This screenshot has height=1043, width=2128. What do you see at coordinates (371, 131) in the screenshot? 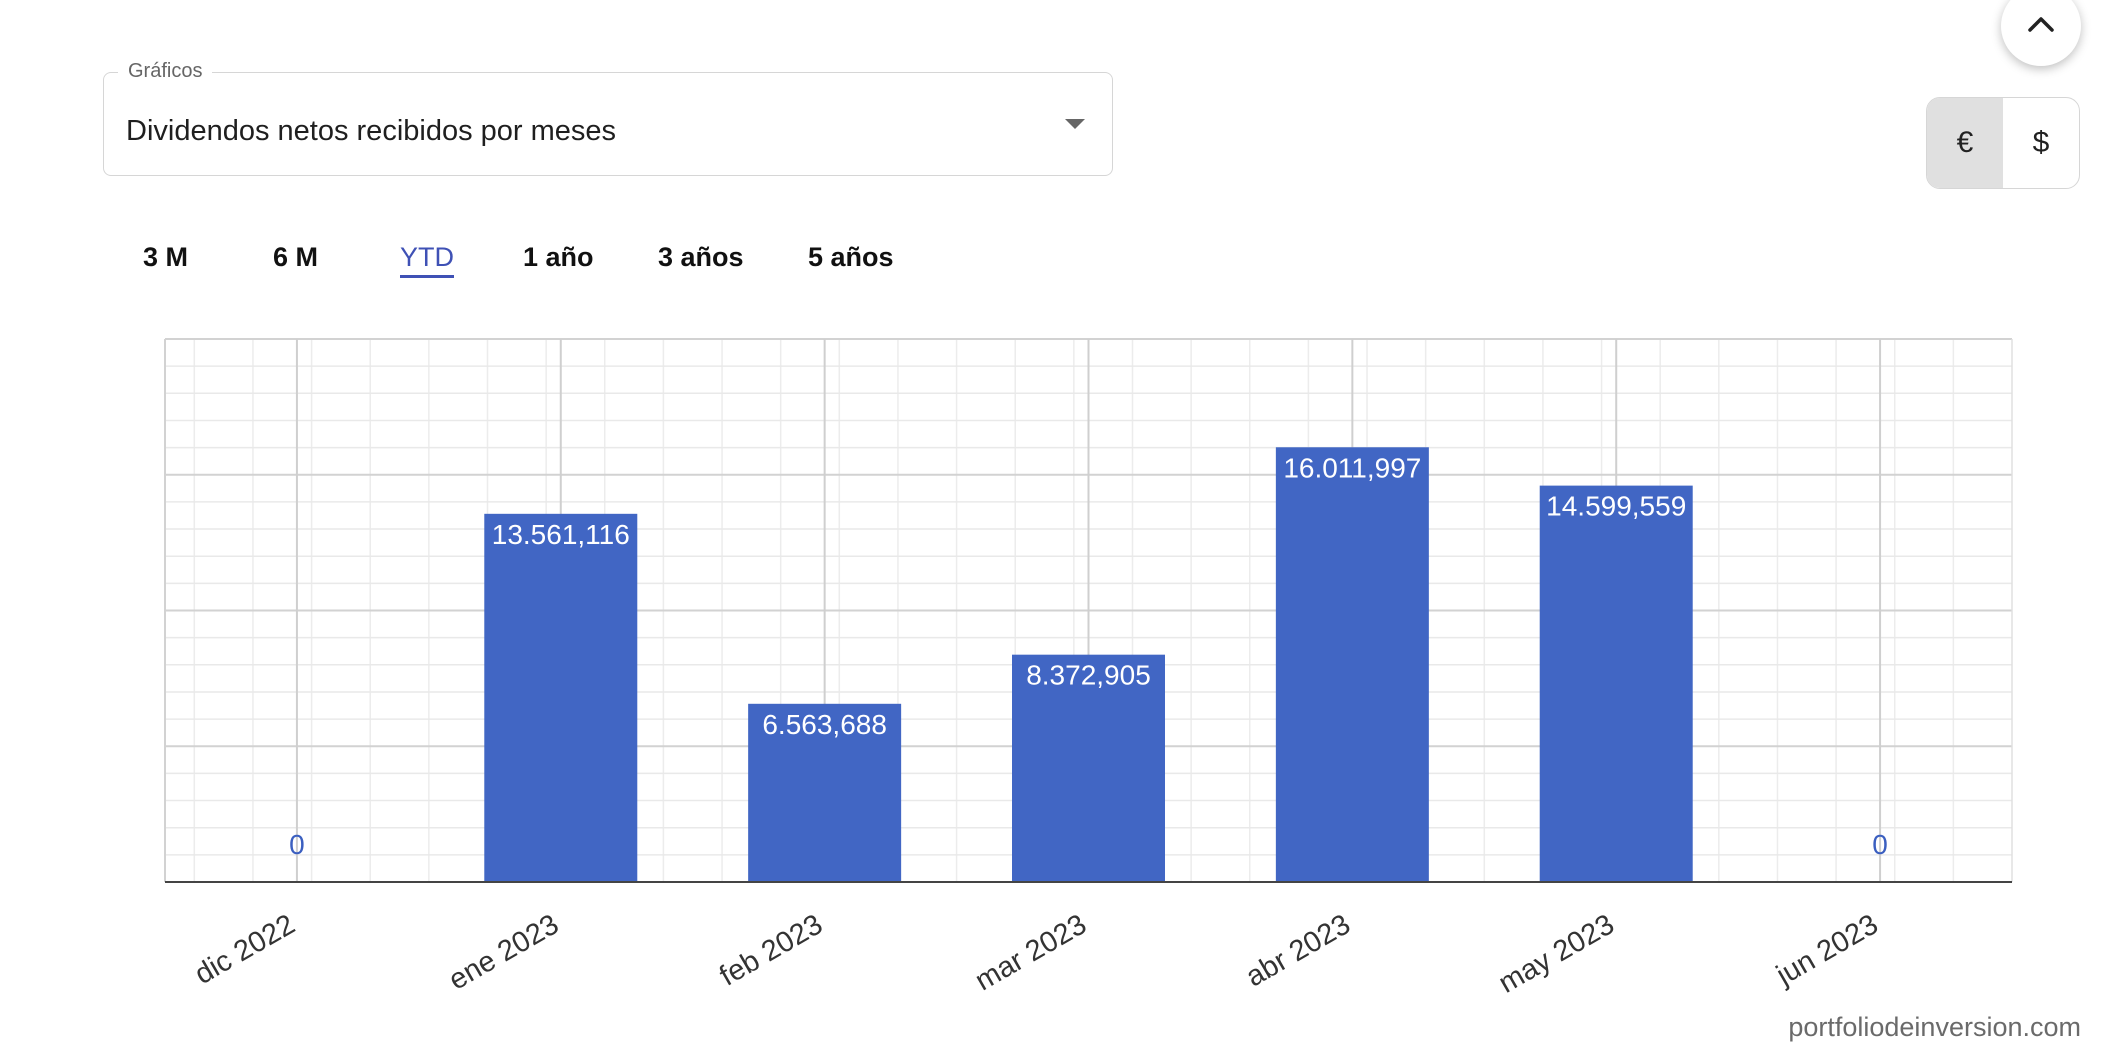
I see `chart-select-value: Dividendos netos recibidos por meses` at bounding box center [371, 131].